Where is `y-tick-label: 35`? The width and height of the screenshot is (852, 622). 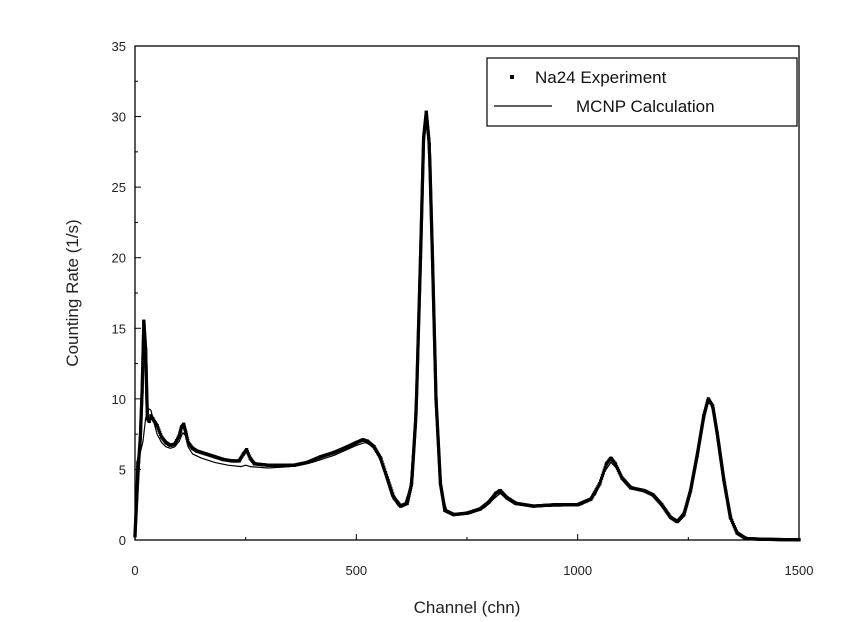 y-tick-label: 35 is located at coordinates (119, 46).